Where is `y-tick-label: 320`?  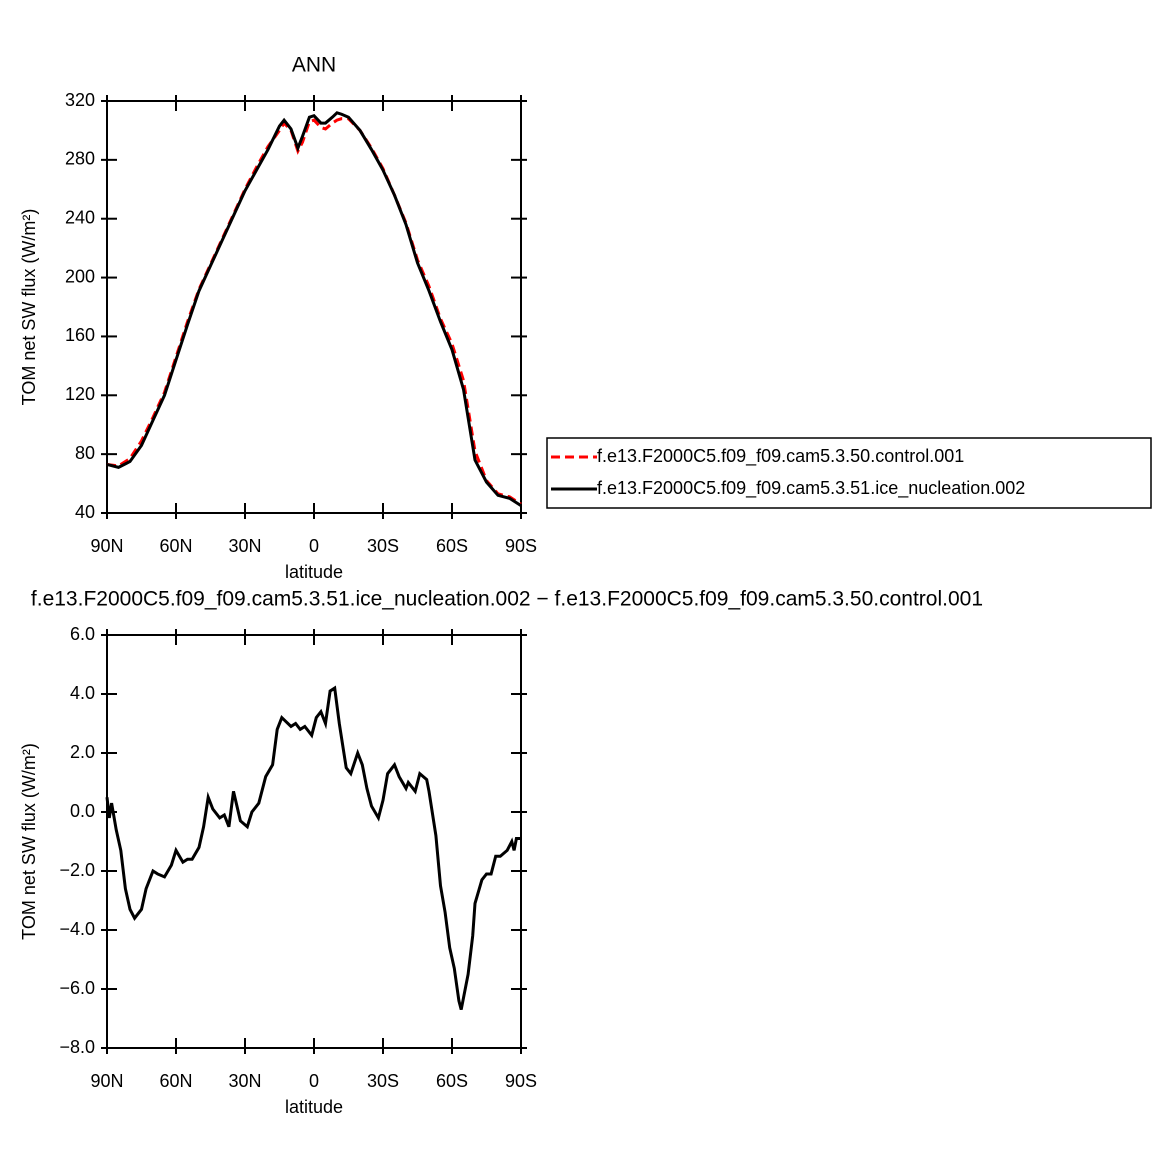
y-tick-label: 320 is located at coordinates (80, 100).